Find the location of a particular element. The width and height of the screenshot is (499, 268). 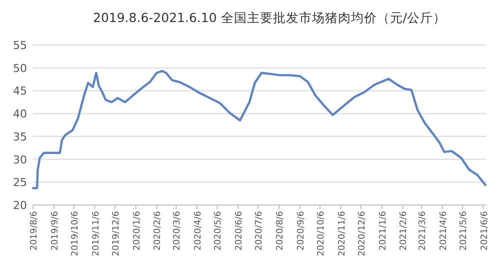

y-tick-label: 20 is located at coordinates (20, 205).